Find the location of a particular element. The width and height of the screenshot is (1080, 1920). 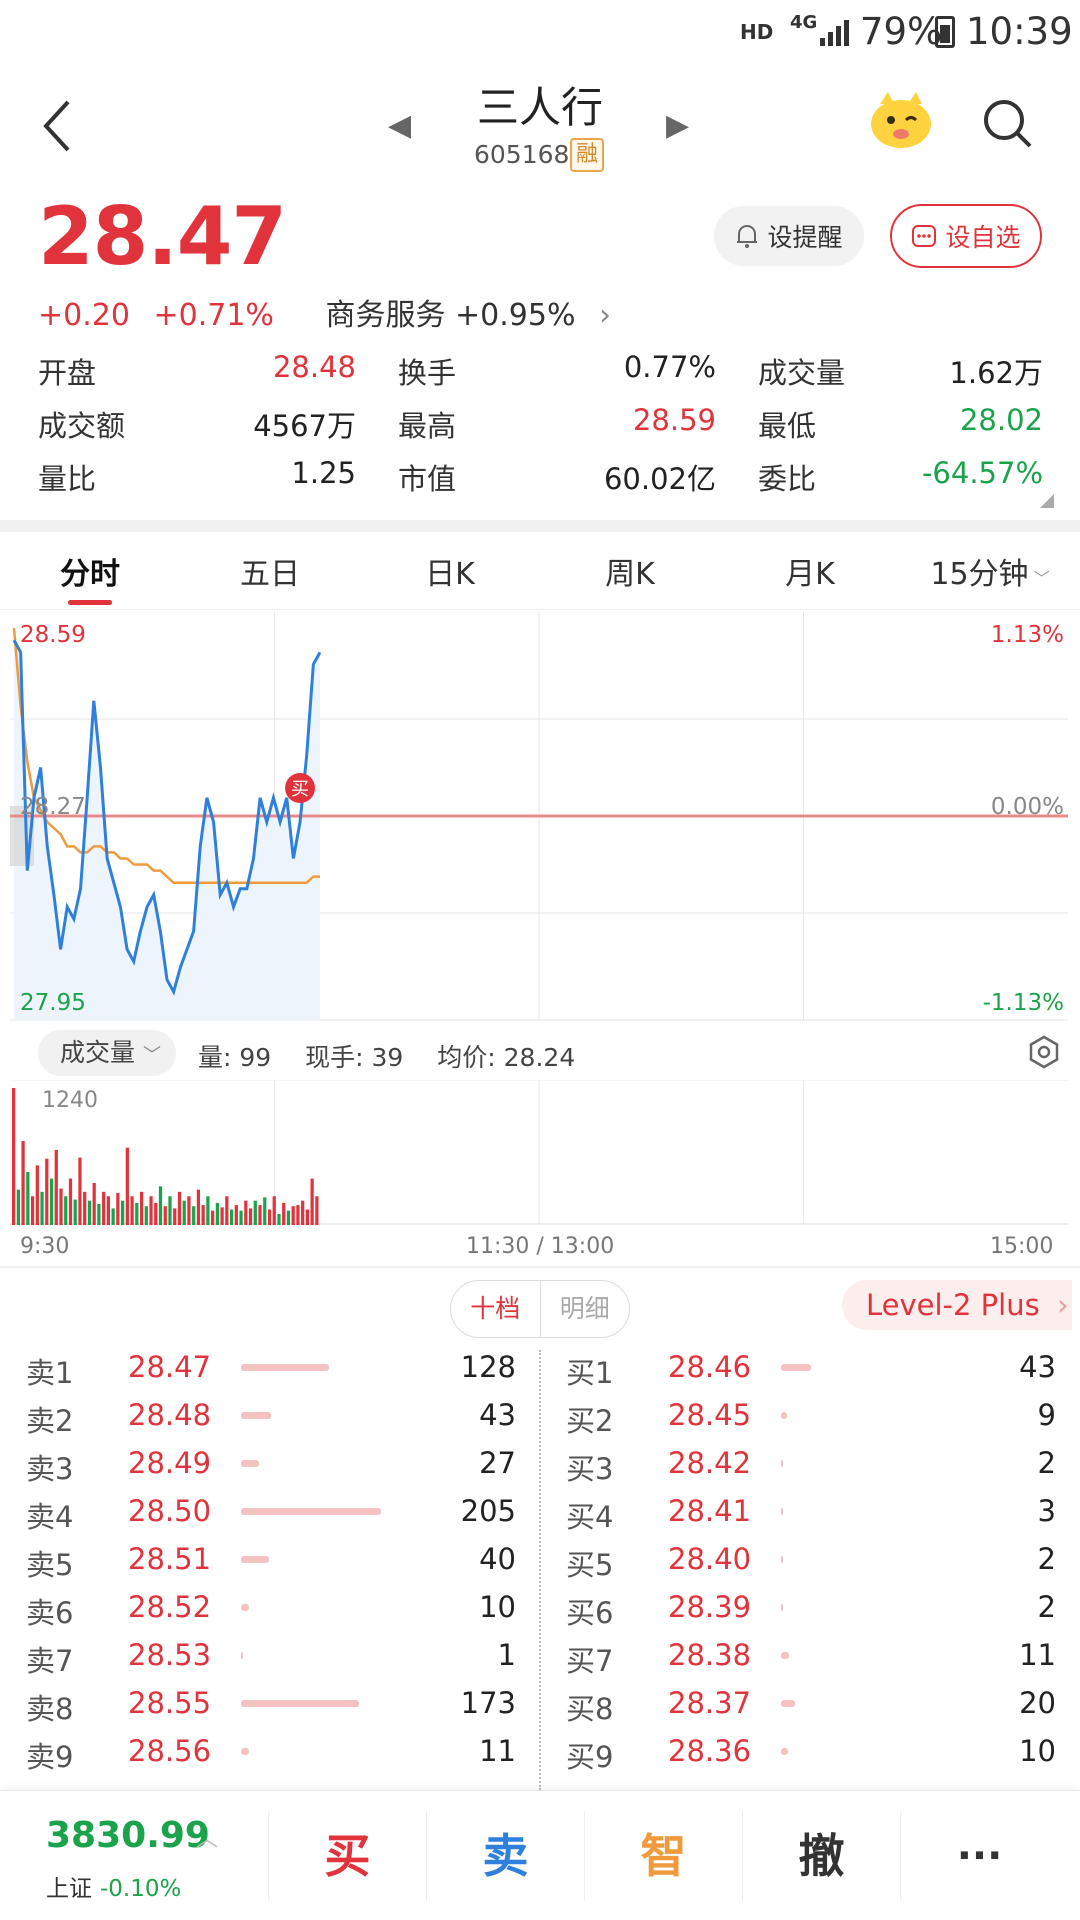

cancel-order-button: 撤 is located at coordinates (821, 1856).